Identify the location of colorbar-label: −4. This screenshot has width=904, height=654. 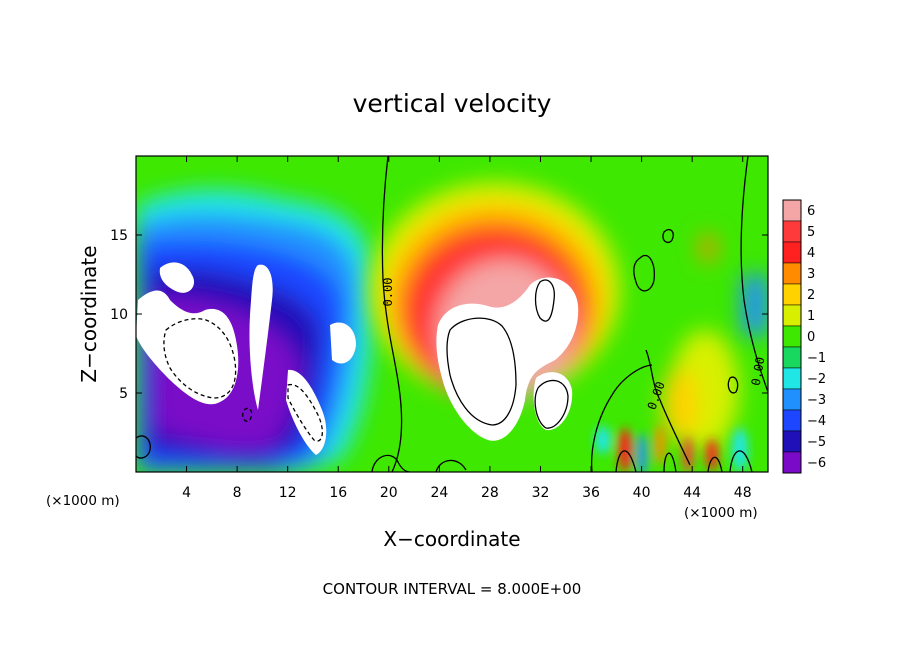
(816, 421).